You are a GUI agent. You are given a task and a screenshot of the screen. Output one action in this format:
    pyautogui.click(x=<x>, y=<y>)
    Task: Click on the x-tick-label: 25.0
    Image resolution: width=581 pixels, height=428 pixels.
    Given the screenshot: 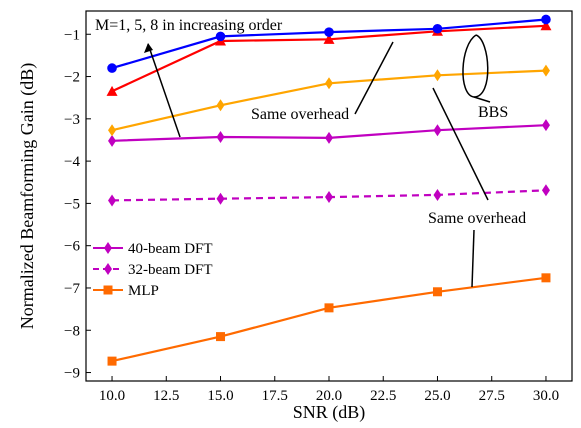 What is the action you would take?
    pyautogui.click(x=437, y=396)
    